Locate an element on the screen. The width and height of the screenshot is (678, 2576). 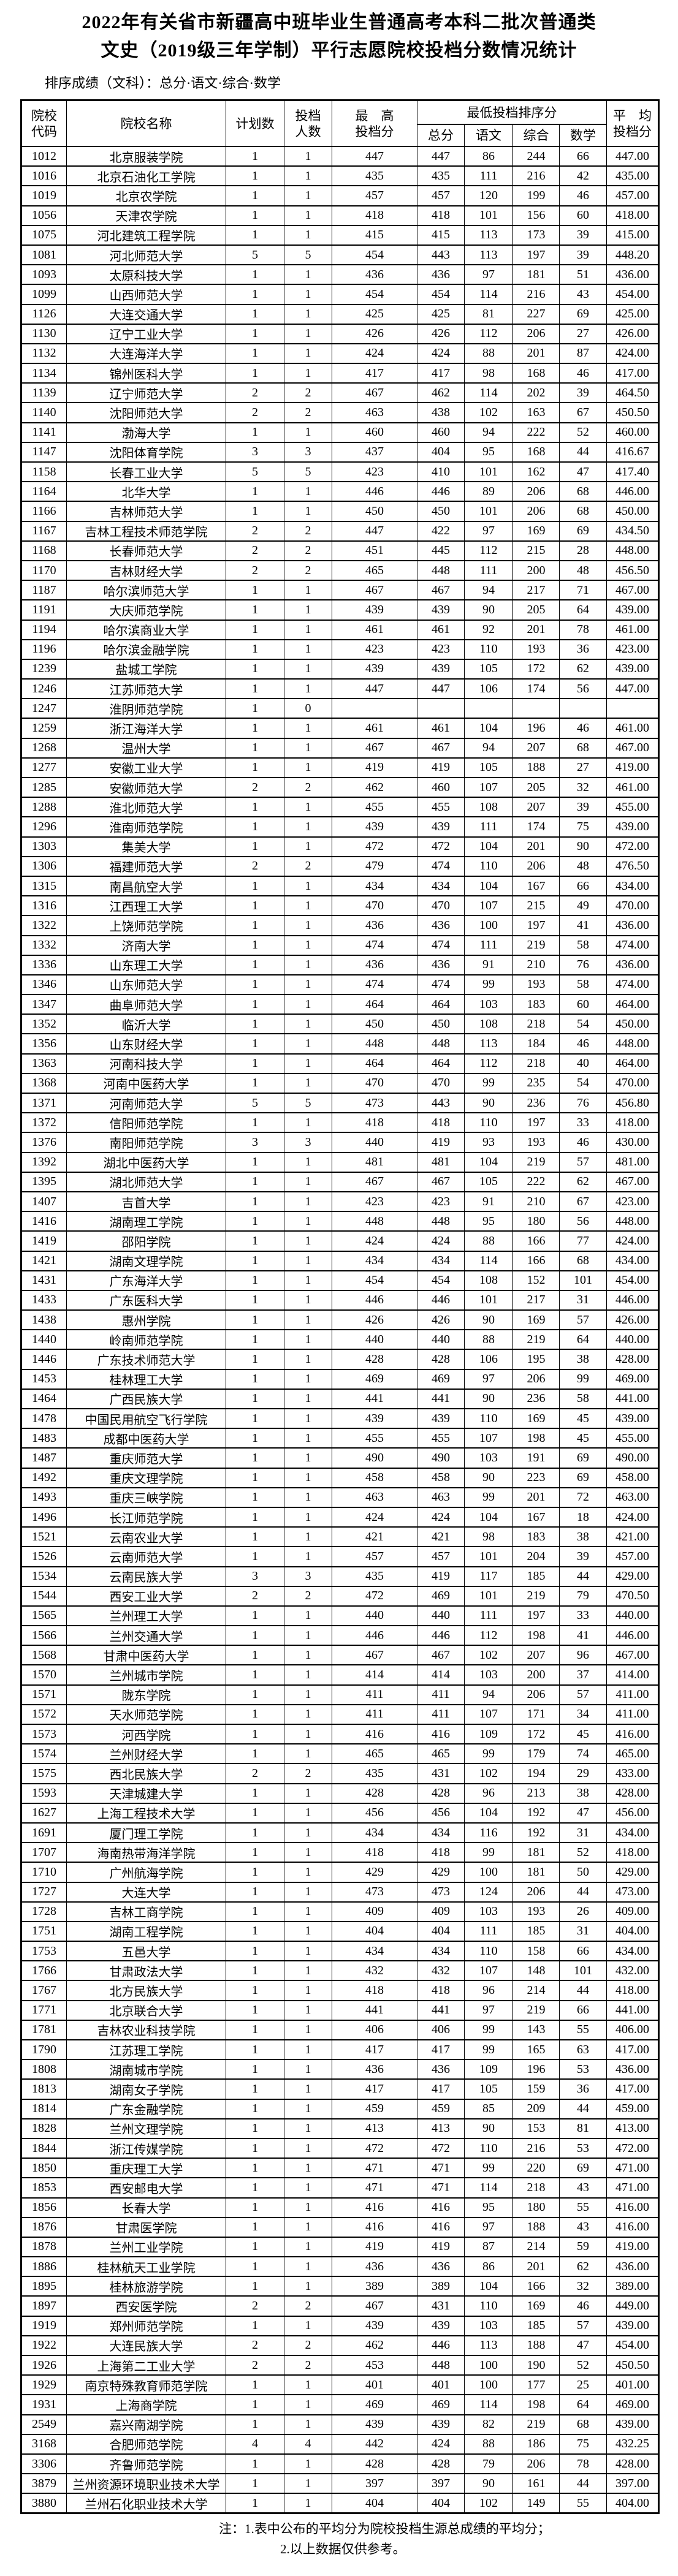
cell-min-chinese: 98 is located at coordinates (489, 1537).